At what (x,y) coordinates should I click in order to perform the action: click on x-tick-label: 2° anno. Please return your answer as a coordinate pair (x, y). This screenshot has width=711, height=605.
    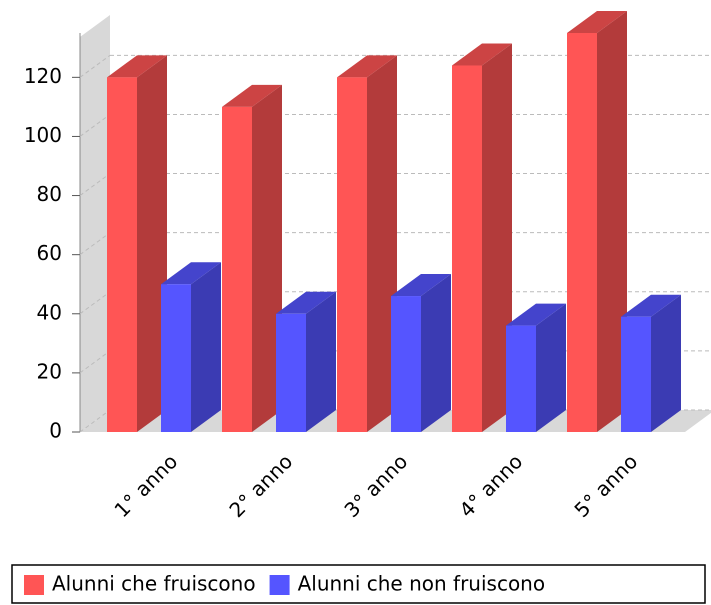
    Looking at the image, I should click on (260, 485).